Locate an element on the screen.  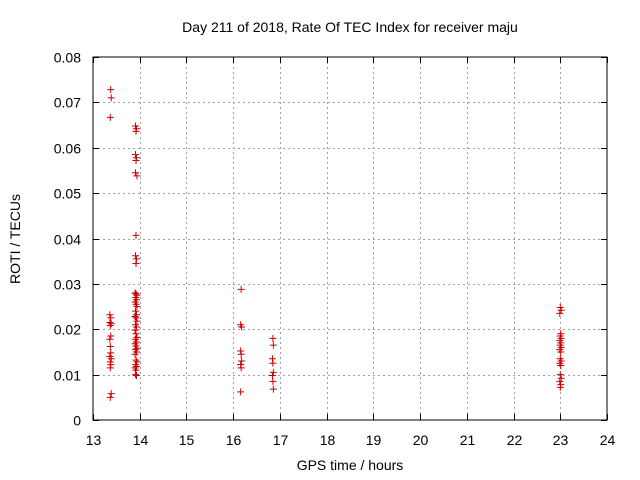
x-tick-label: 24 is located at coordinates (608, 440).